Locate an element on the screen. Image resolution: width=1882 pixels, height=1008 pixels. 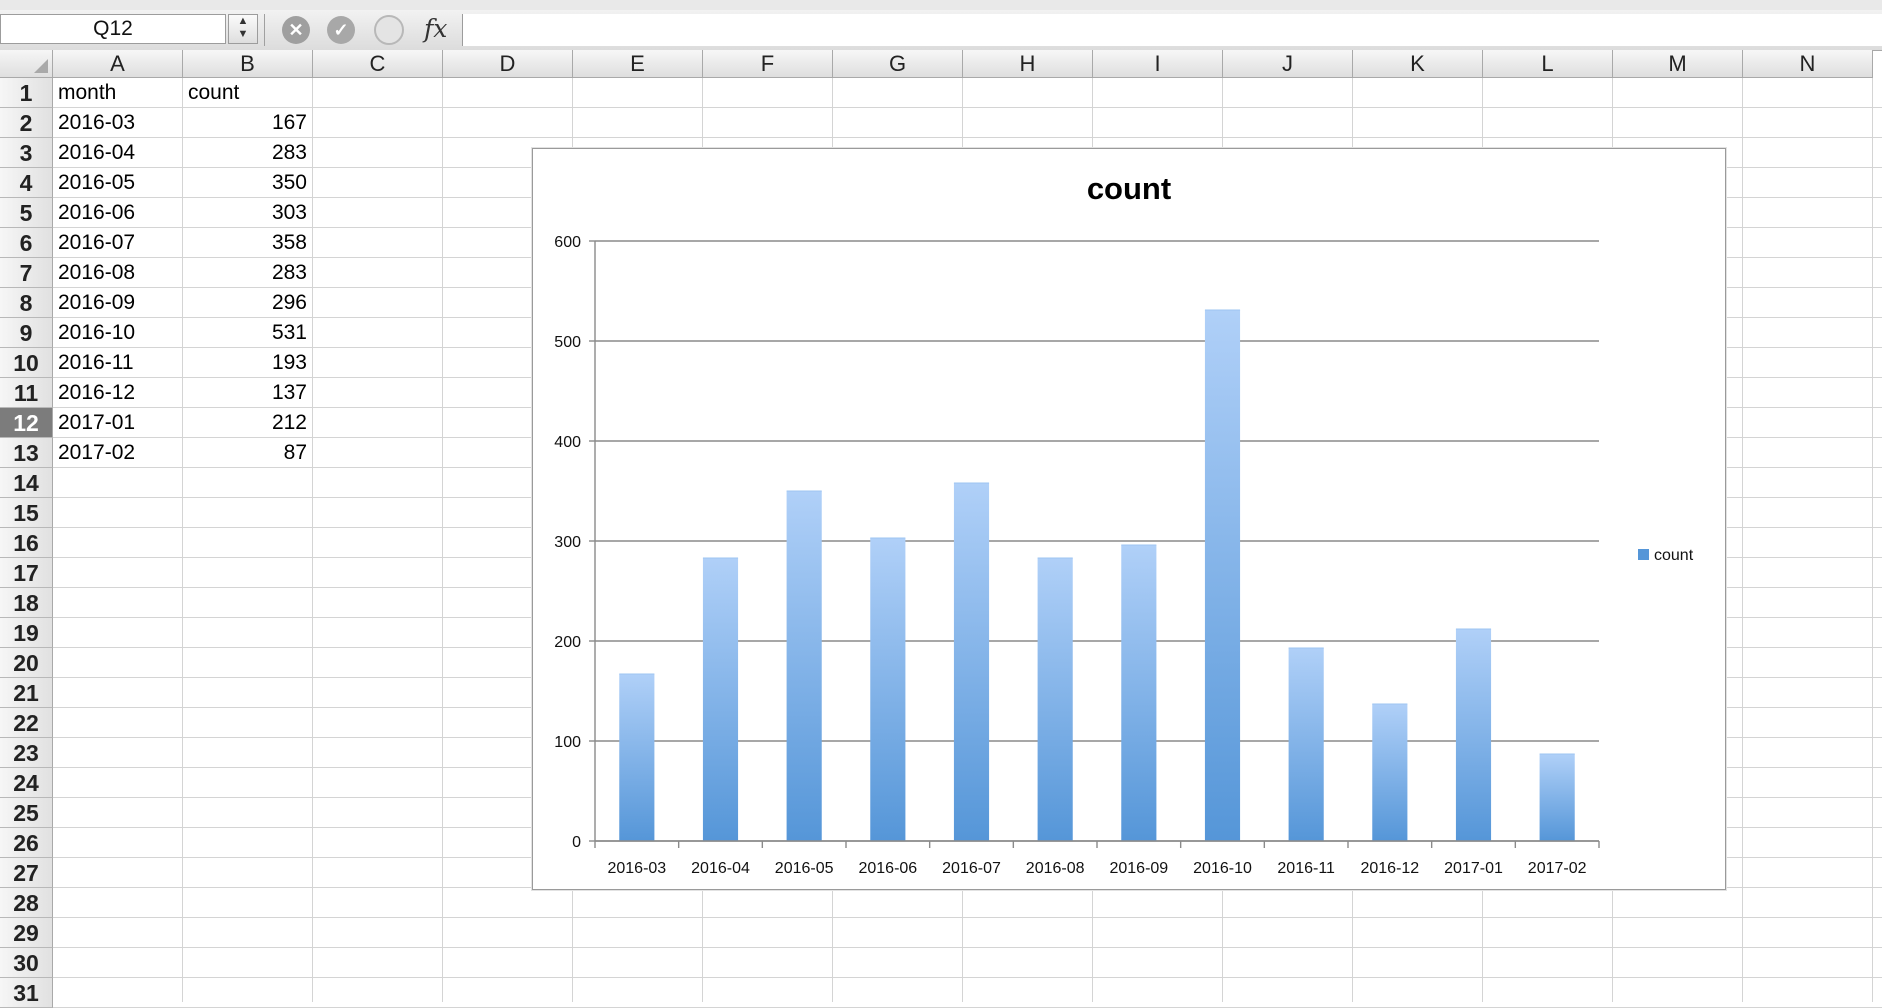
cell-b1-header: count is located at coordinates (214, 92).